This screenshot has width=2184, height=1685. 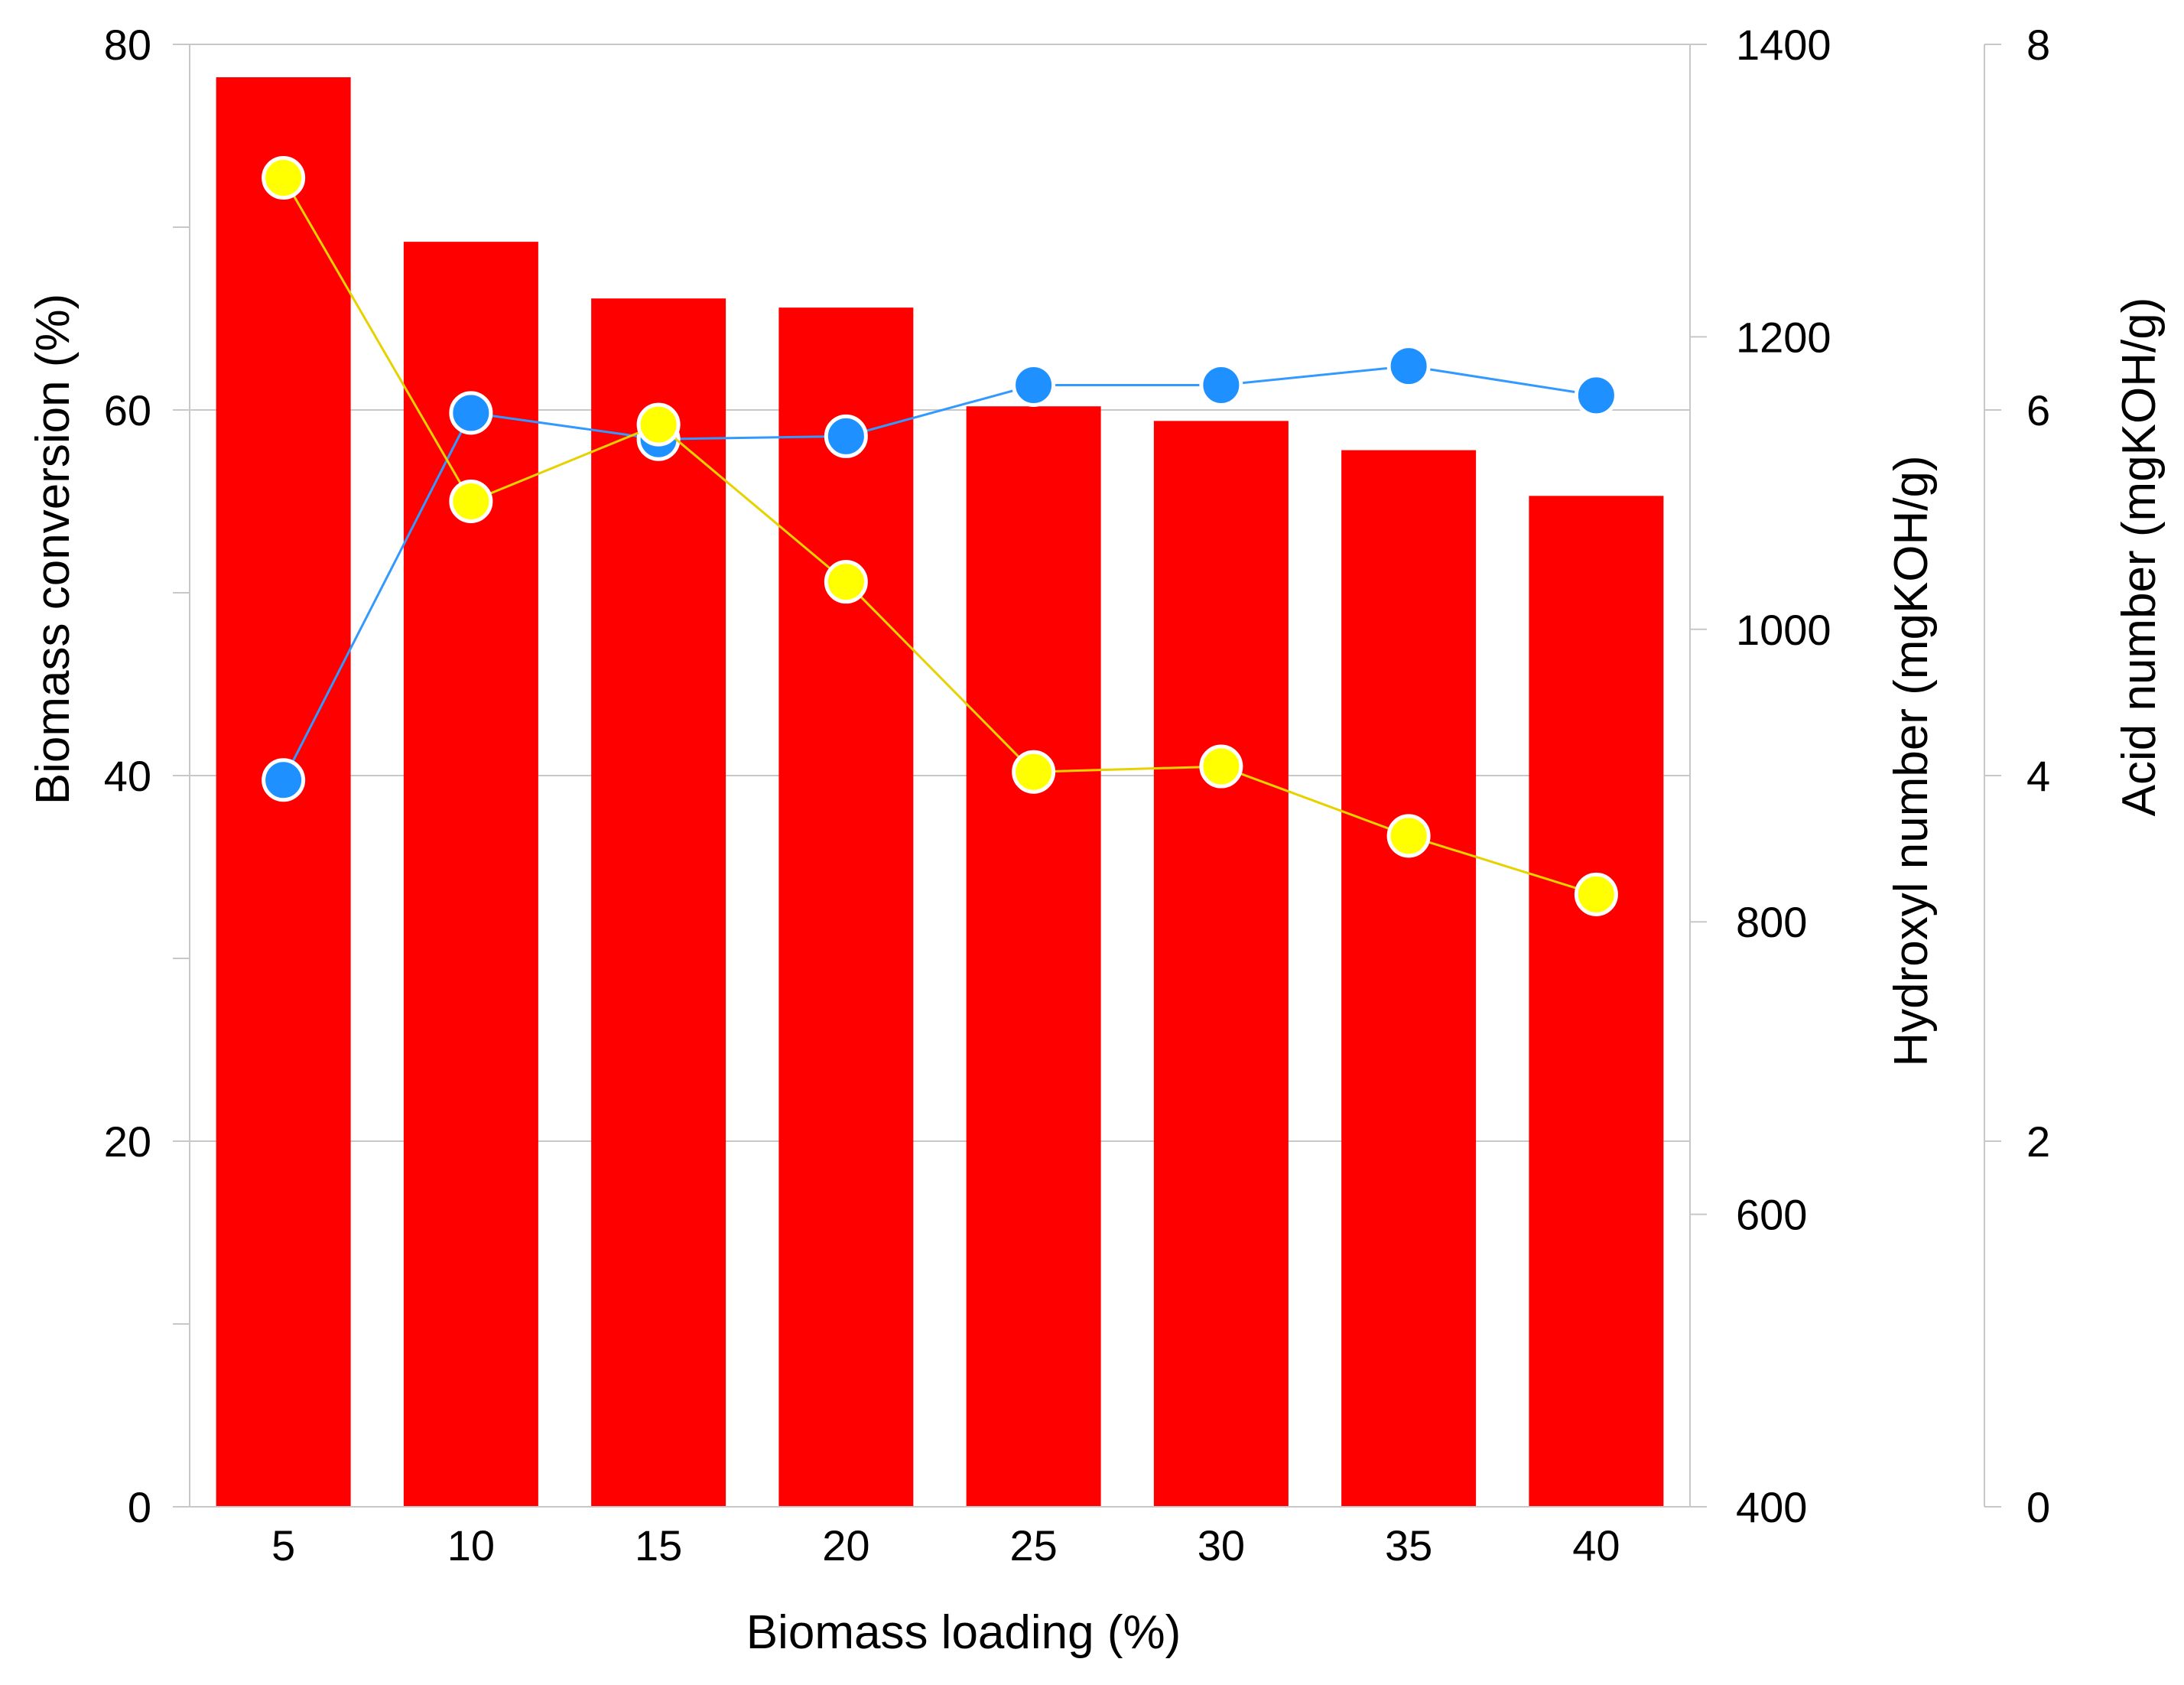 I want to click on right-axis-title: Hydroxyl number (mgKOH/g), so click(x=1911, y=760).